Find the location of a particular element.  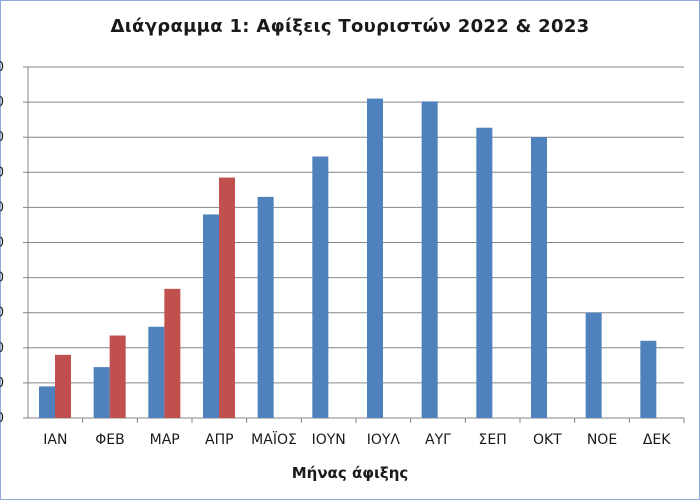

x-tick-label: ΑΠΡ is located at coordinates (219, 440).